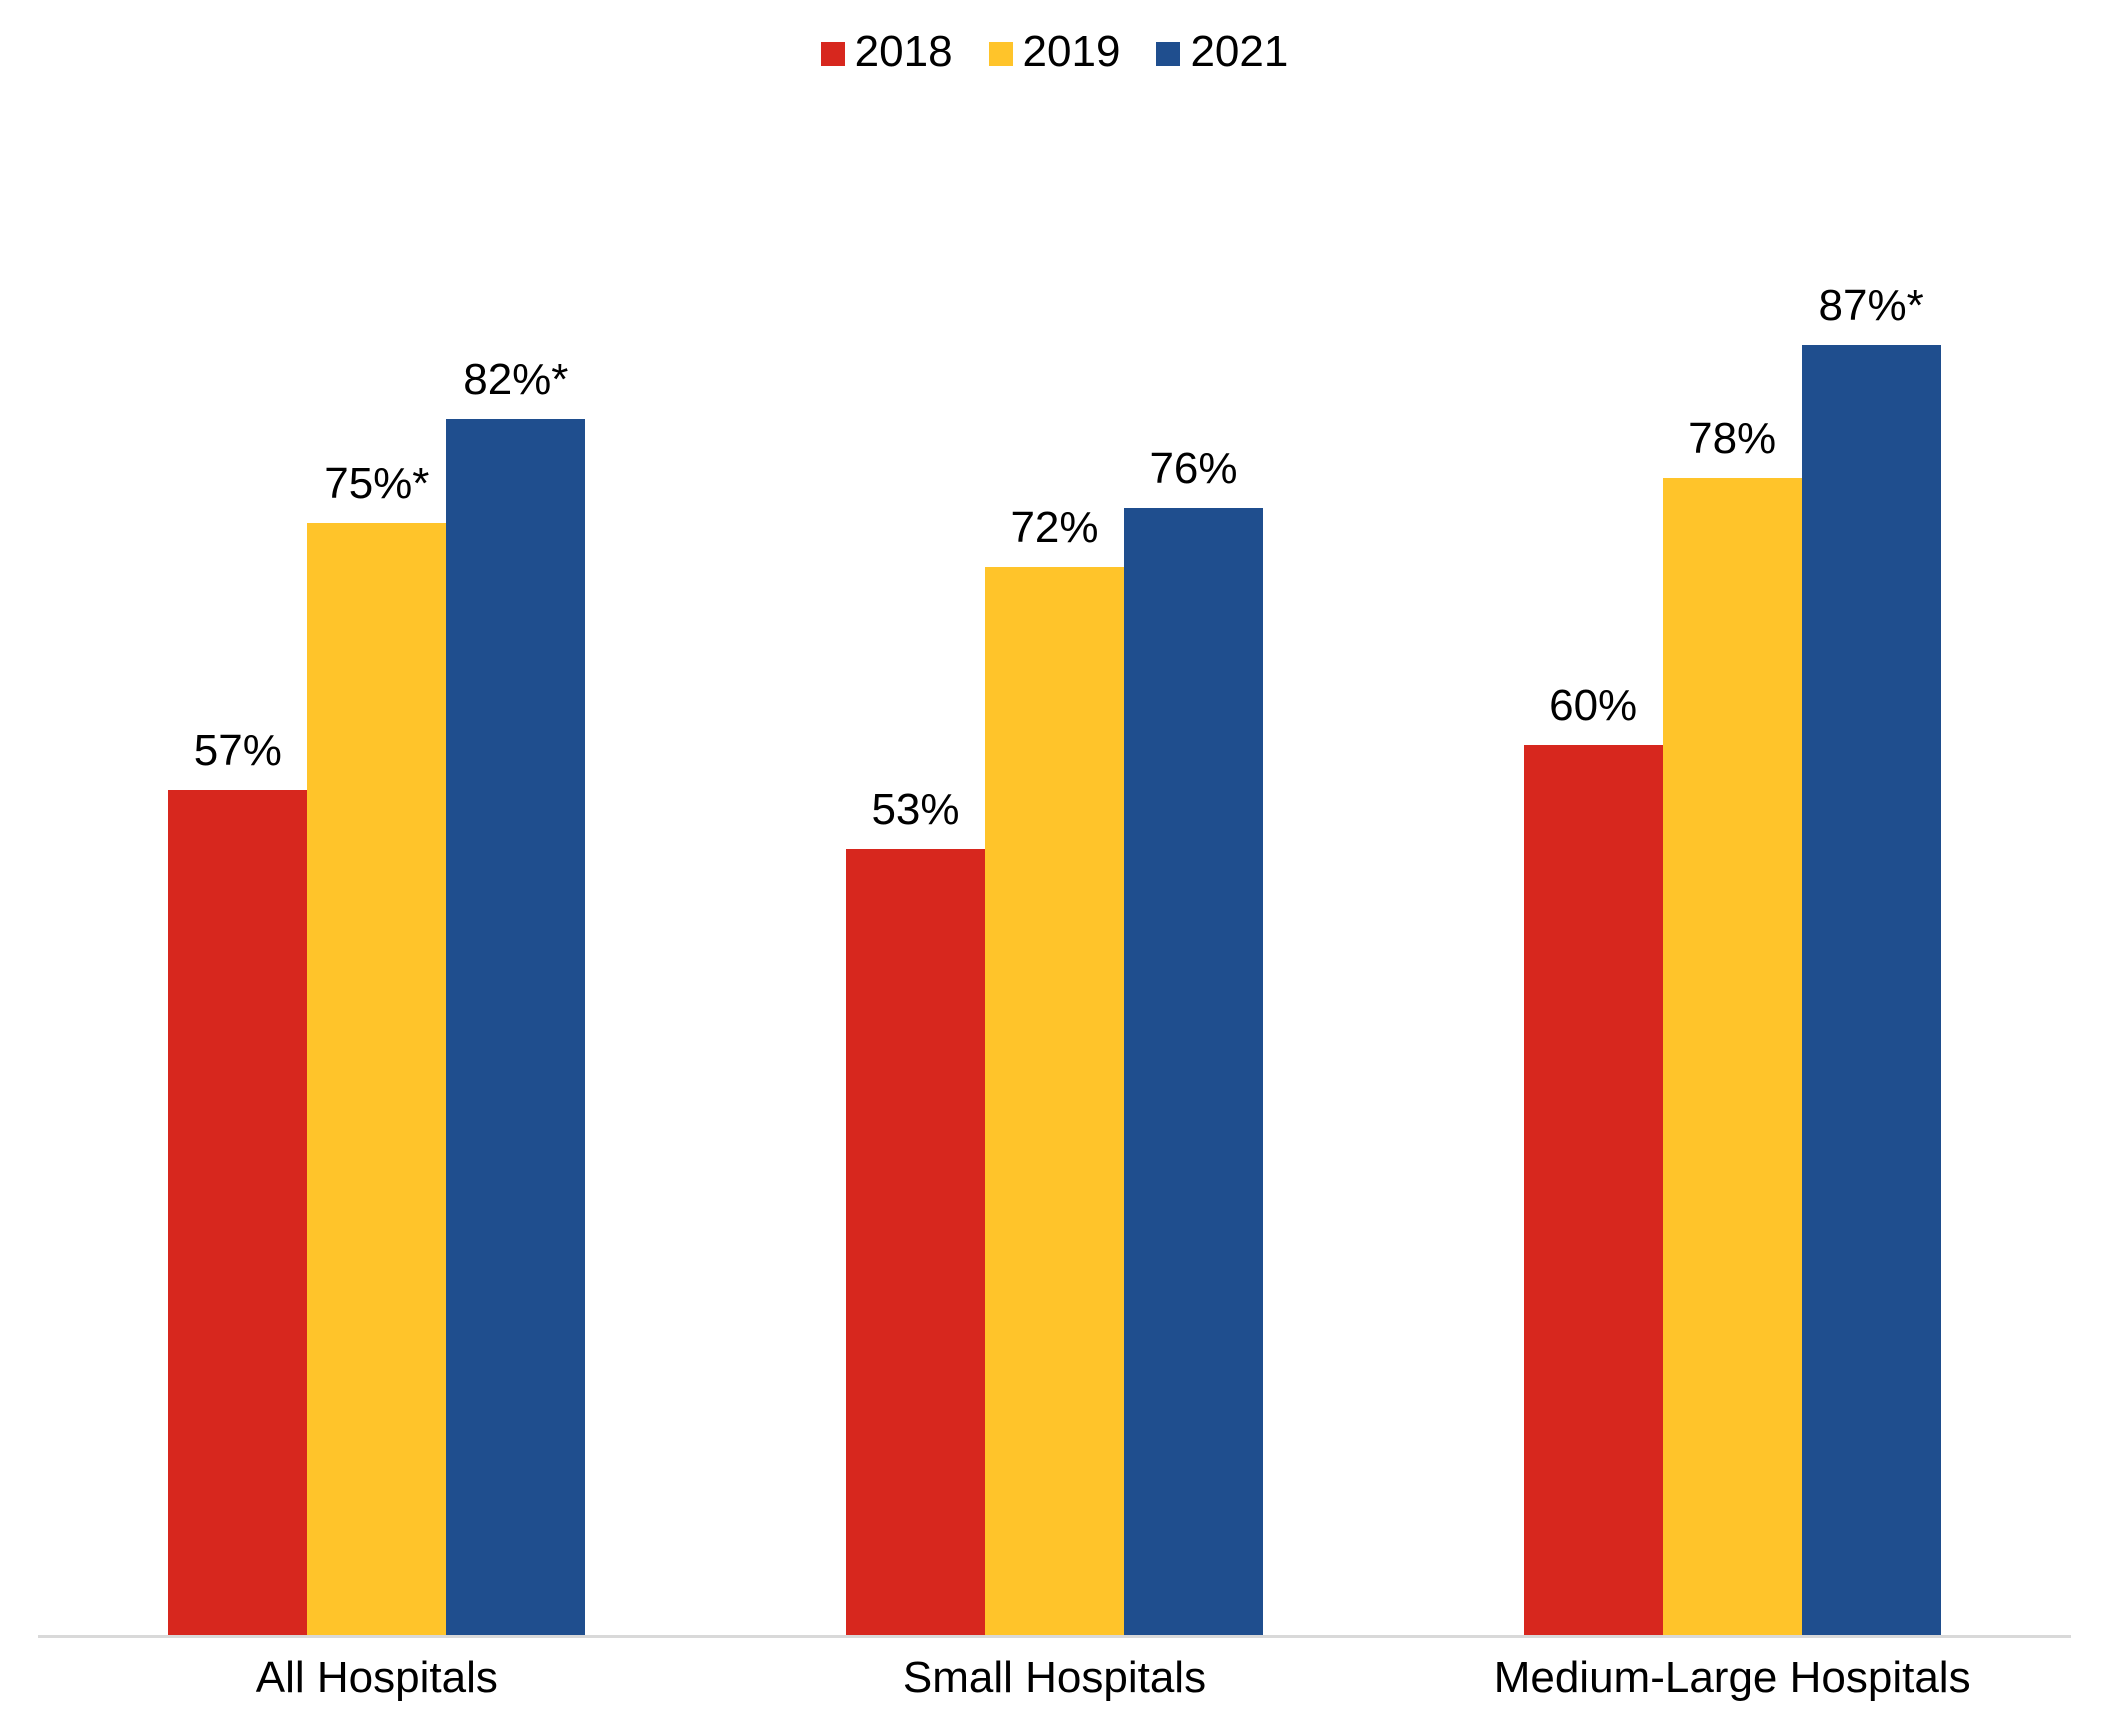 The image size is (2109, 1736). I want to click on legend-item-2019: 2019, so click(1054, 52).